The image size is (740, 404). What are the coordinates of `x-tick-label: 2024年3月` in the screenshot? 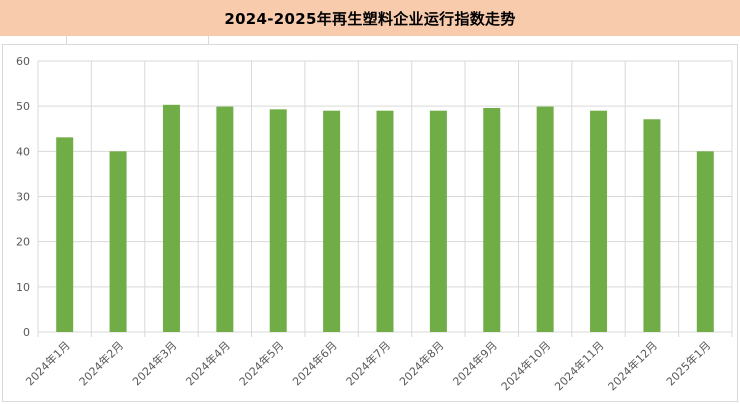 It's located at (154, 363).